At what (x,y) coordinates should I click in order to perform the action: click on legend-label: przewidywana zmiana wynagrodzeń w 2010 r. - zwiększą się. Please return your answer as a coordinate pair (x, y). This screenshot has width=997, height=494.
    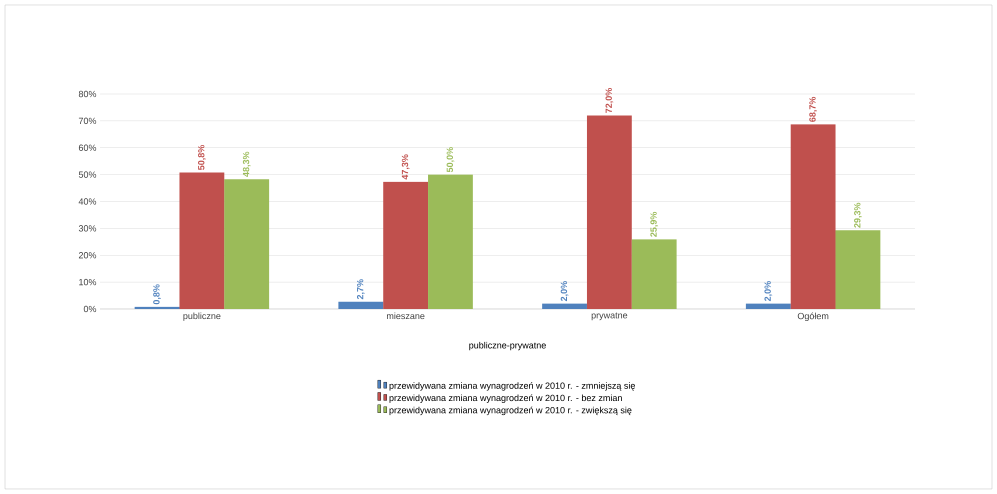
    Looking at the image, I should click on (511, 411).